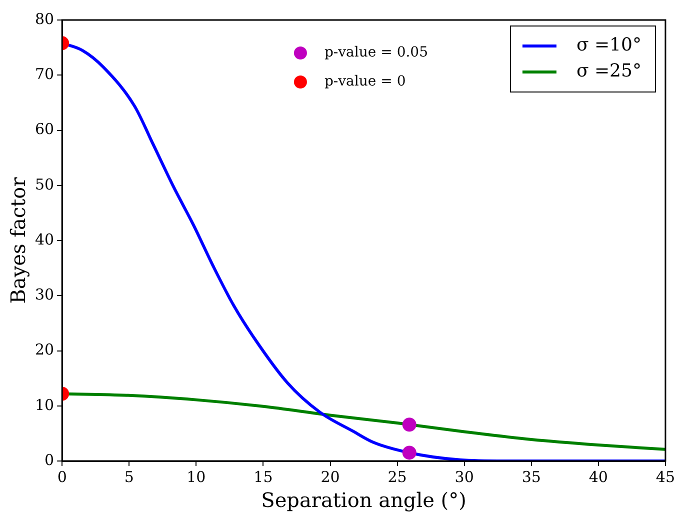 The image size is (686, 522). What do you see at coordinates (44, 184) in the screenshot?
I see `y-tick-label: 50` at bounding box center [44, 184].